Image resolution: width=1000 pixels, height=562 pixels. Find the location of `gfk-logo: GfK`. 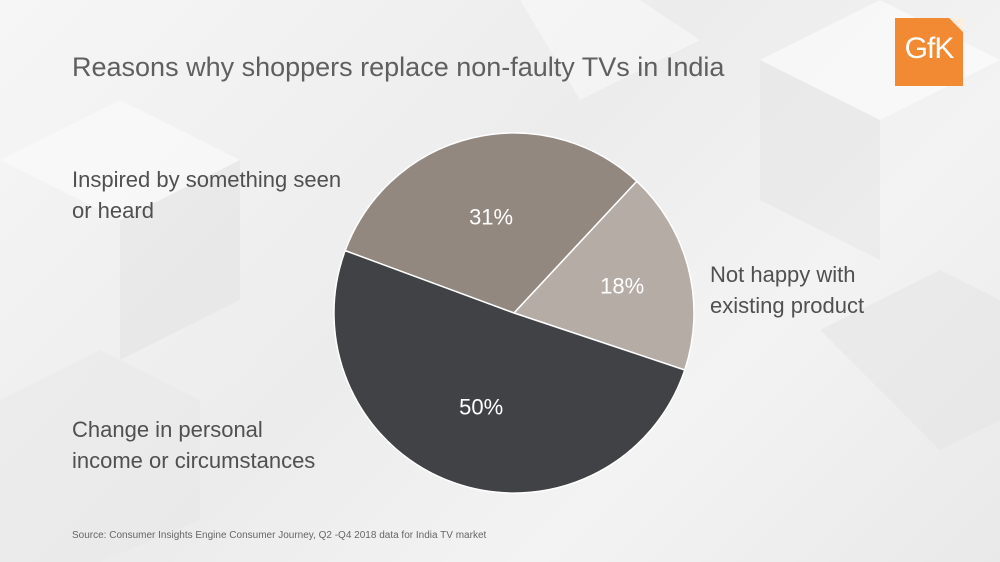

gfk-logo: GfK is located at coordinates (929, 52).